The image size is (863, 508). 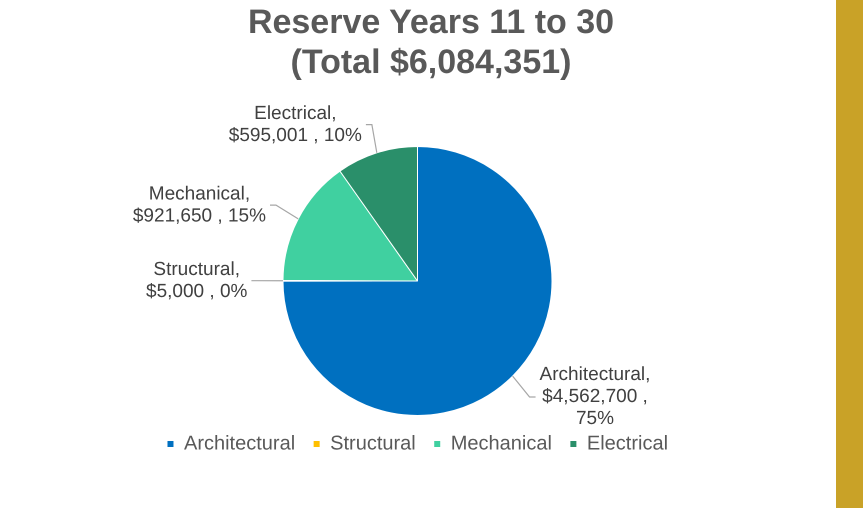 What do you see at coordinates (373, 443) in the screenshot?
I see `legend-label: Structural` at bounding box center [373, 443].